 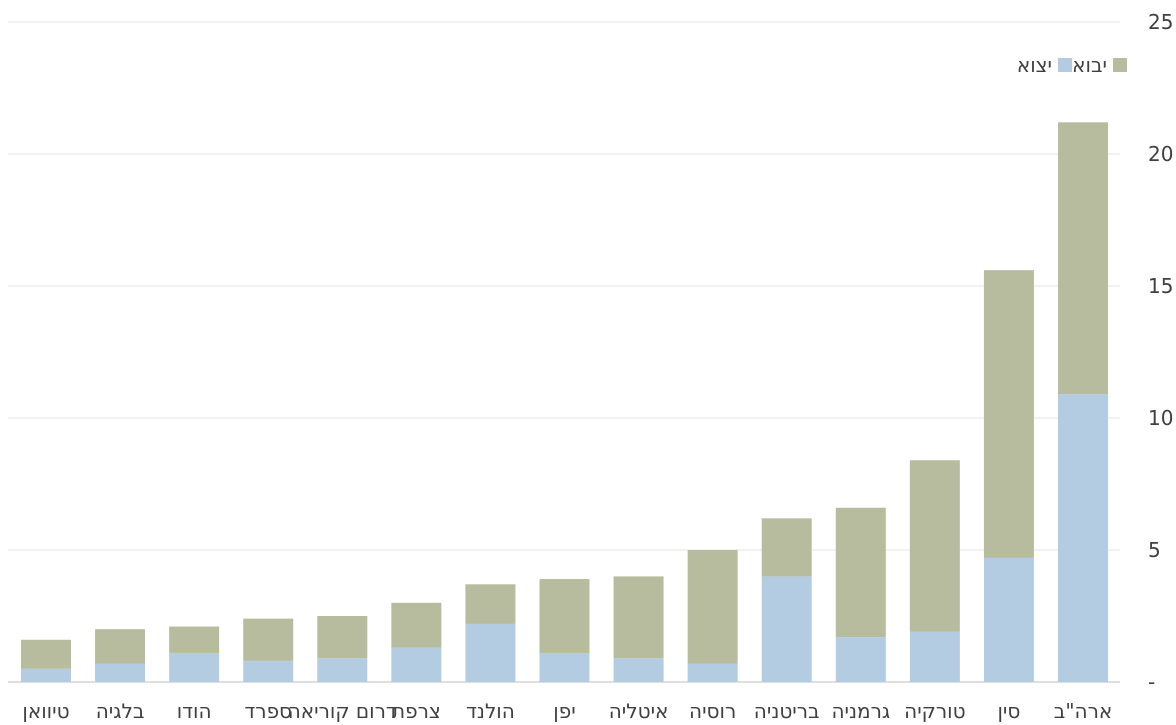 I want to click on category-label: סין, so click(x=1008, y=711).